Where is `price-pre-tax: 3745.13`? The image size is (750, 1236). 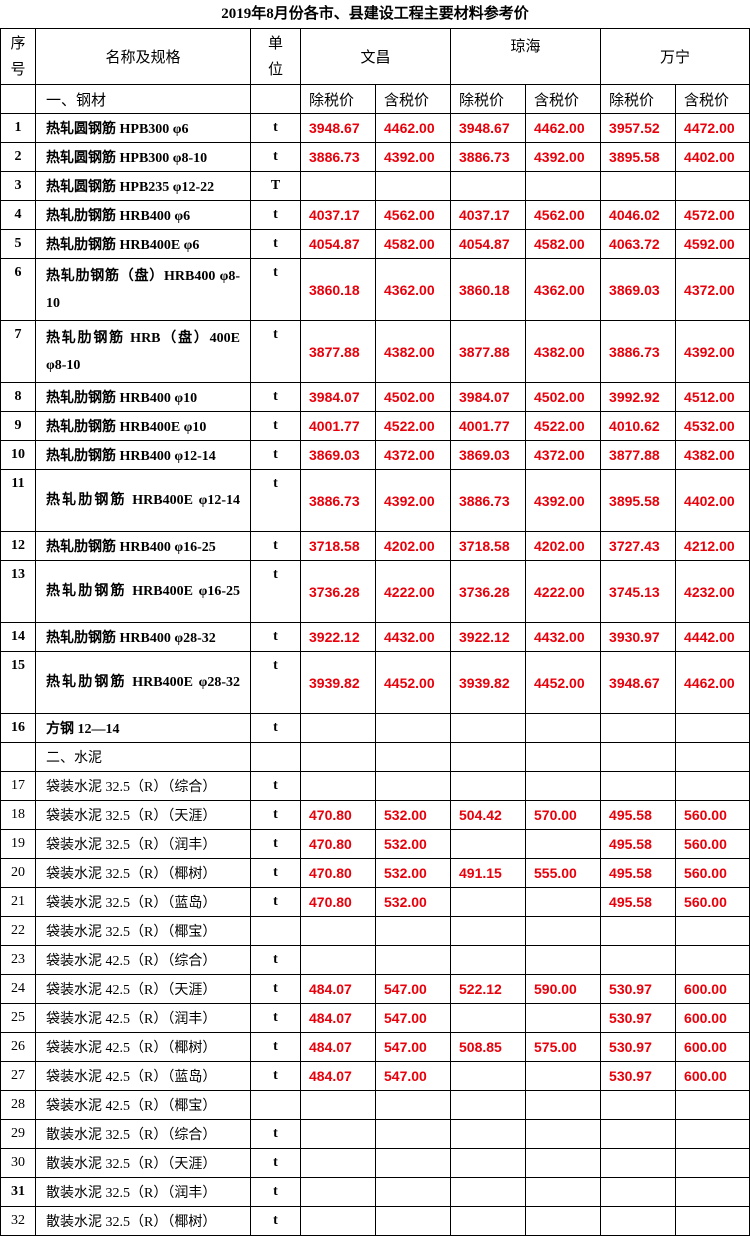 price-pre-tax: 3745.13 is located at coordinates (638, 591).